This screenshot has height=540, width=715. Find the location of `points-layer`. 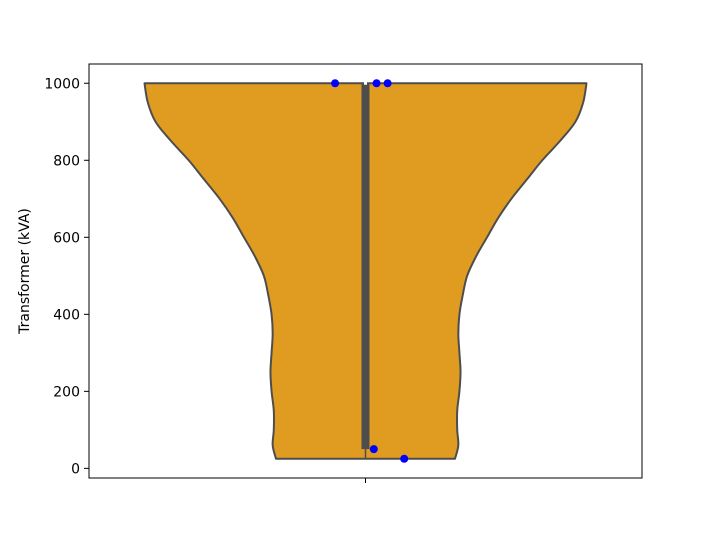

points-layer is located at coordinates (370, 271).